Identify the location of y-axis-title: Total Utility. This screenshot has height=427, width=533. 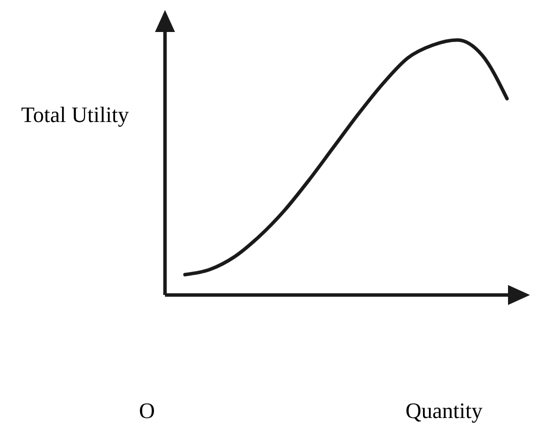
(75, 114).